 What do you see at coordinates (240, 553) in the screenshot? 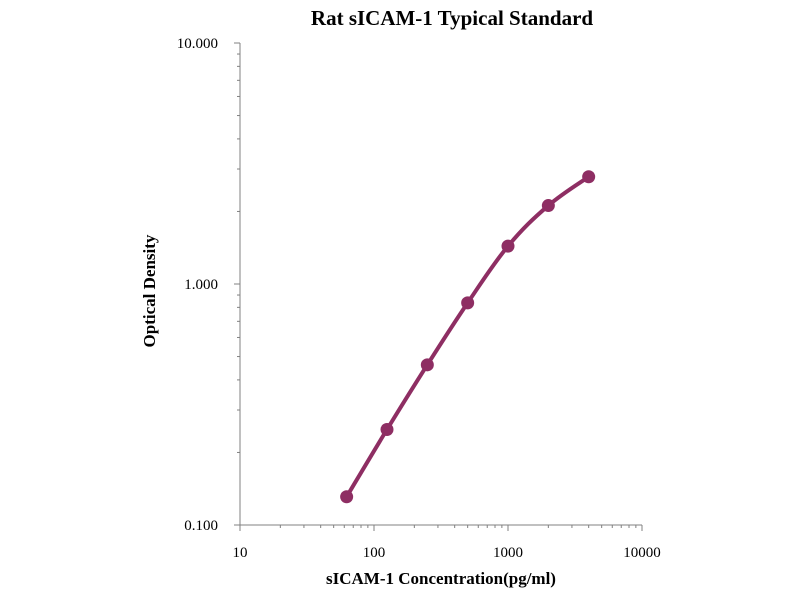
I see `x-tick-label: 10` at bounding box center [240, 553].